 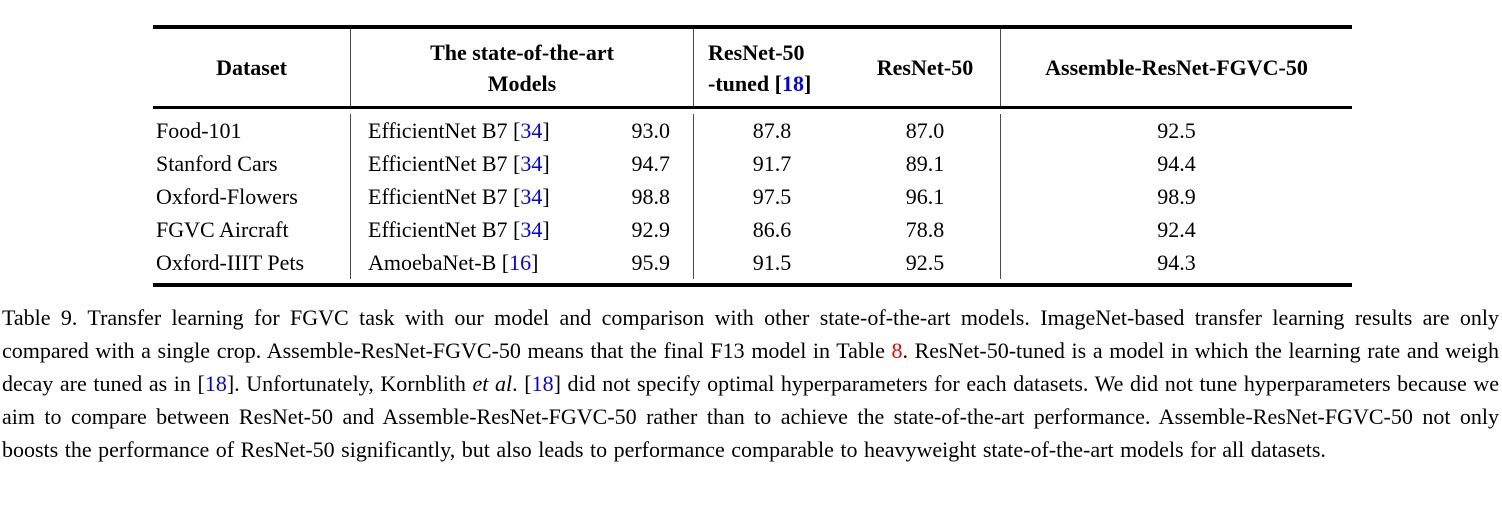 I want to click on sota-model-name: AmoebaNet-B [16], so click(x=453, y=263).